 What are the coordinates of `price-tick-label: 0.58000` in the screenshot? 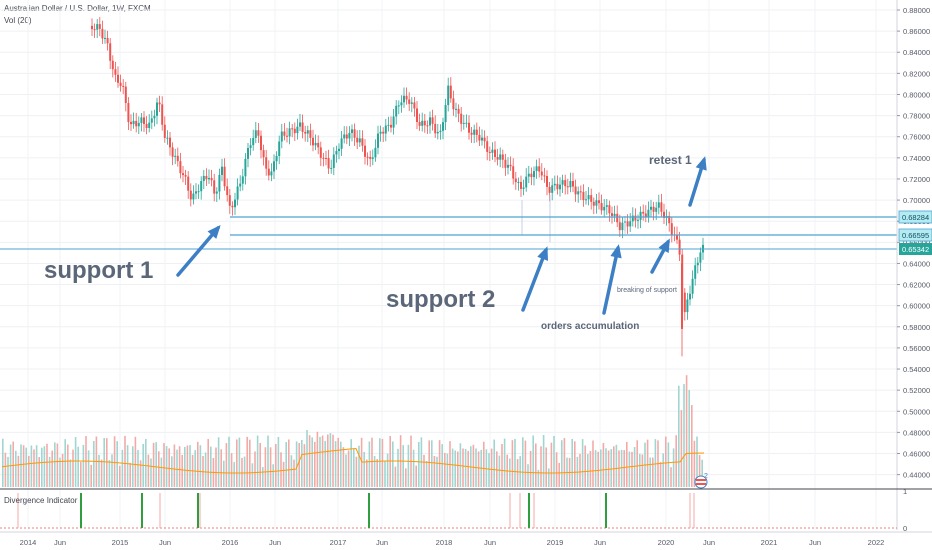 It's located at (916, 327).